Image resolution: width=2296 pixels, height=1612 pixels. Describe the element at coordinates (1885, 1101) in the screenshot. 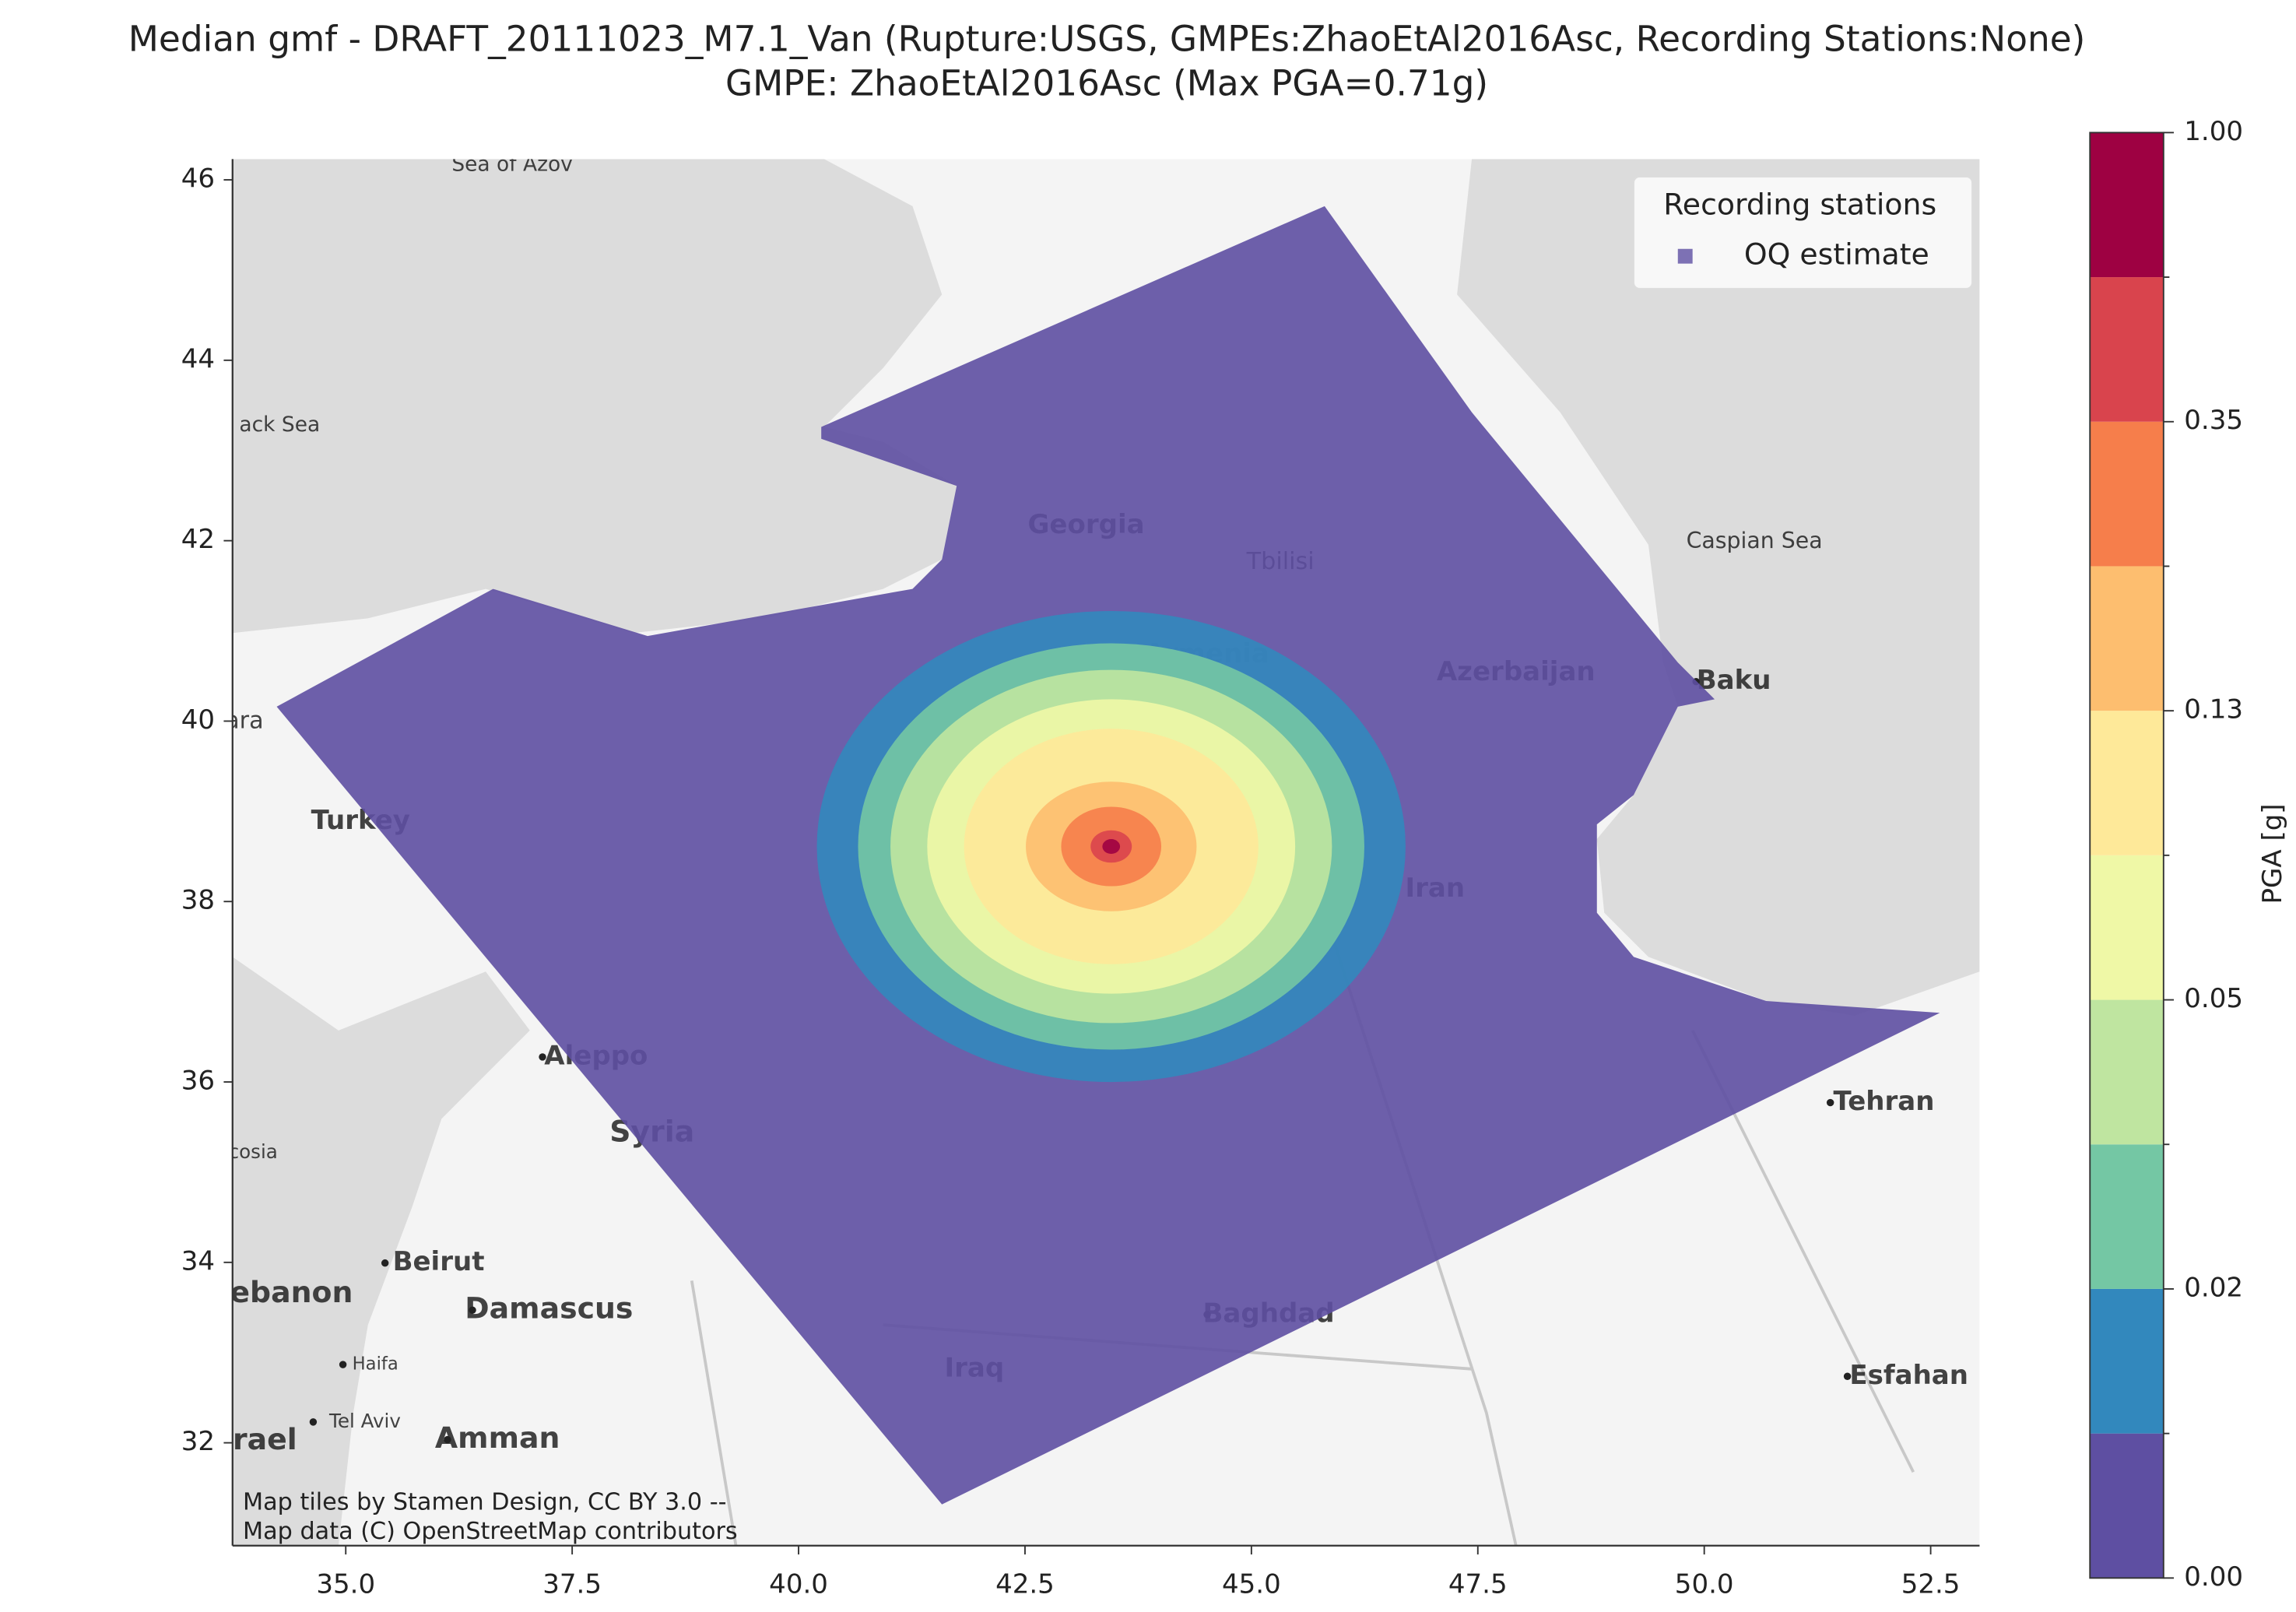

I see `place-label: Tehran` at that location.